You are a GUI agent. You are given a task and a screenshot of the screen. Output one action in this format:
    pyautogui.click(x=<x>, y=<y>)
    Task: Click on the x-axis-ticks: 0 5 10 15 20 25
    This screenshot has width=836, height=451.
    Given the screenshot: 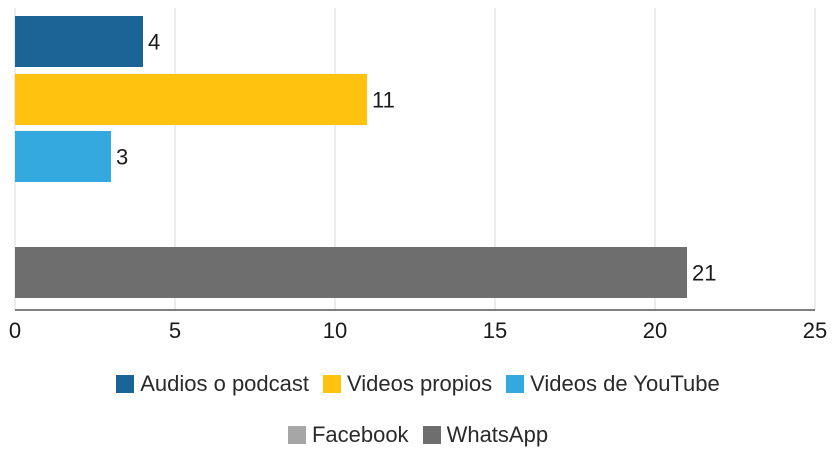 What is the action you would take?
    pyautogui.click(x=418, y=330)
    